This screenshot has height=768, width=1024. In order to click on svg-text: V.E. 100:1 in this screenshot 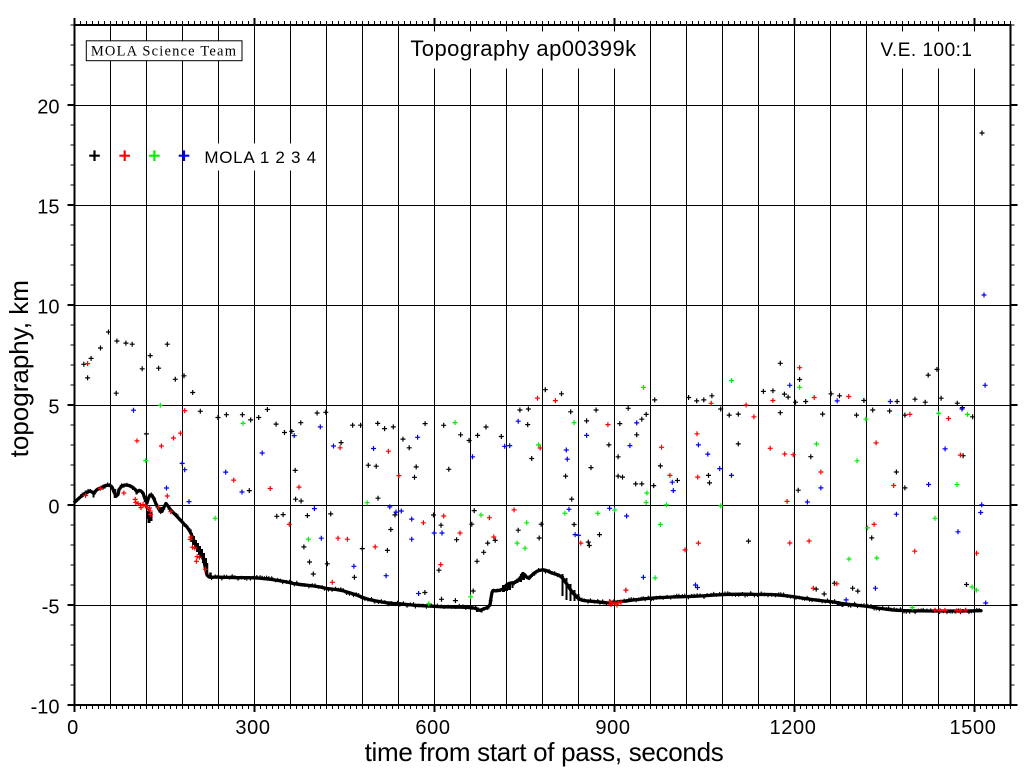, I will do `click(927, 50)`.